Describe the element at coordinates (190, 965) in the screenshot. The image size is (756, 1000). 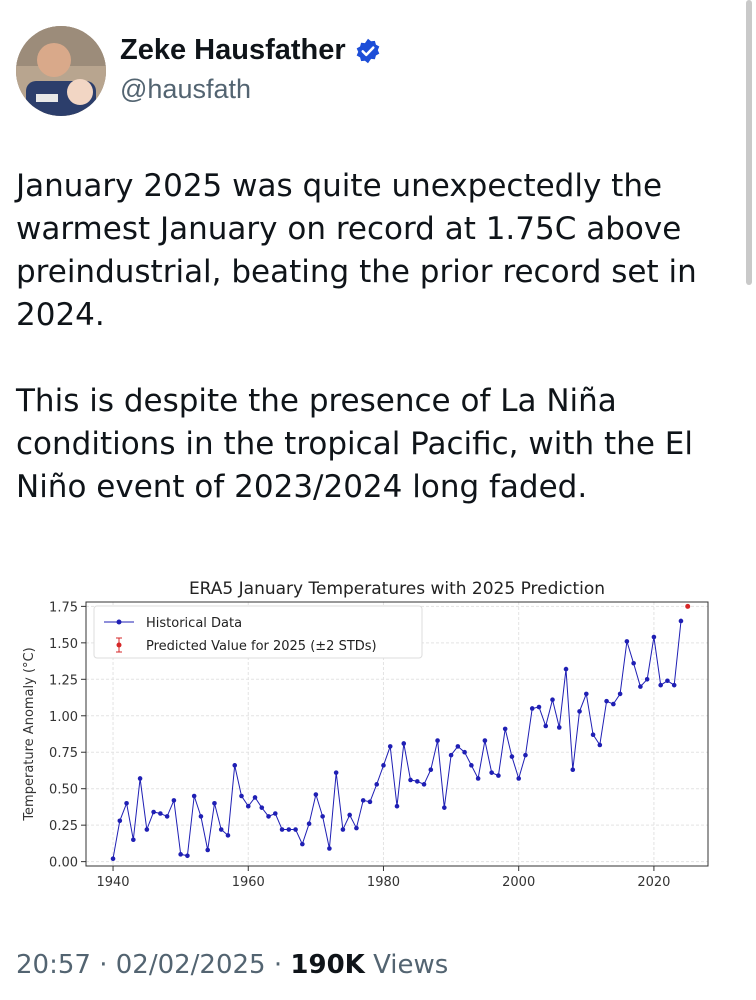
I see `tweet-date: 02/02/2025` at that location.